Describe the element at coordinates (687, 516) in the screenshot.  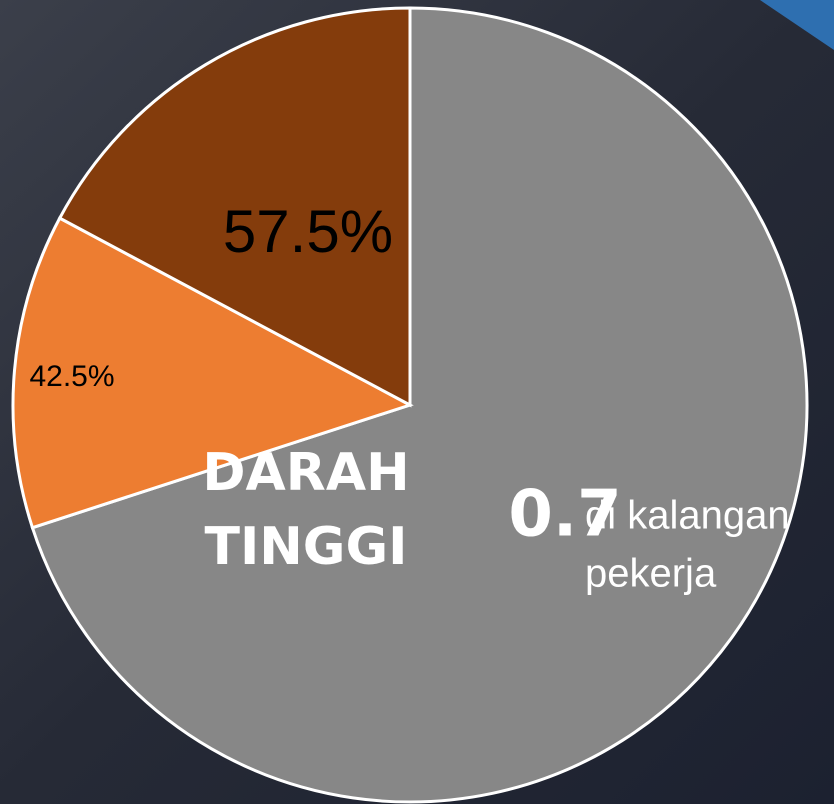
I see `annotation: di kalangan` at that location.